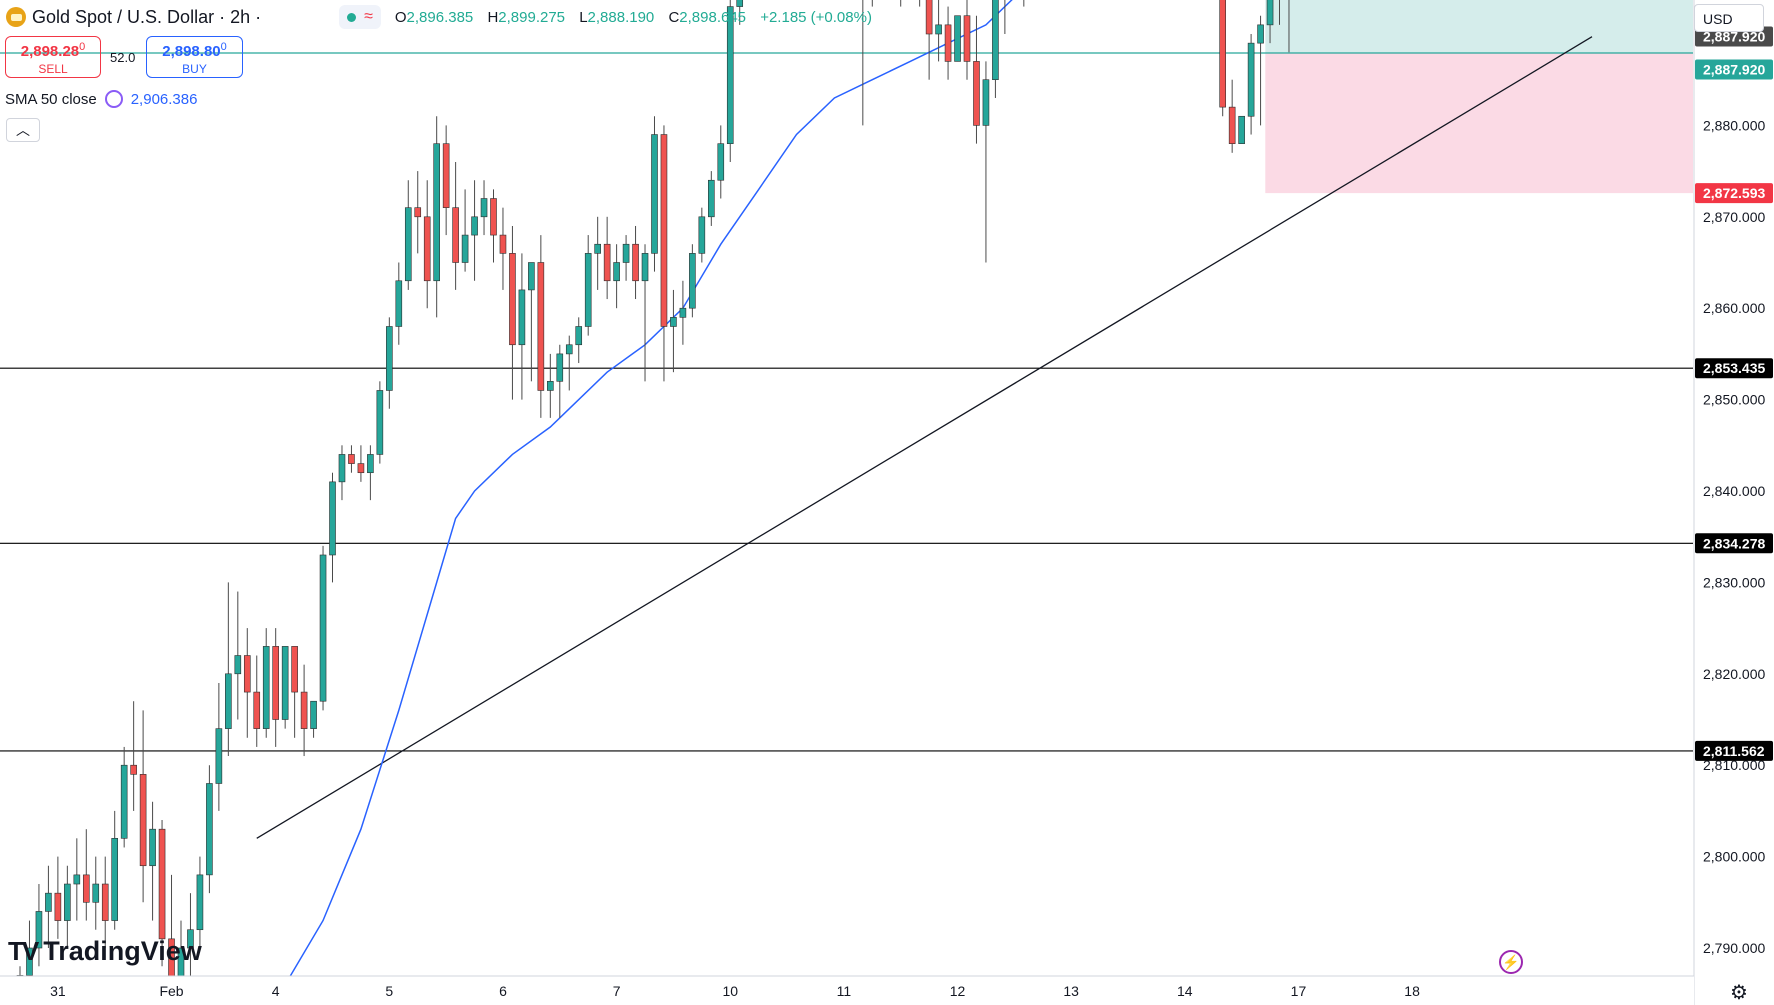 The width and height of the screenshot is (1774, 1005). Describe the element at coordinates (1734, 948) in the screenshot. I see `y-tick-label: 2,790.000` at that location.